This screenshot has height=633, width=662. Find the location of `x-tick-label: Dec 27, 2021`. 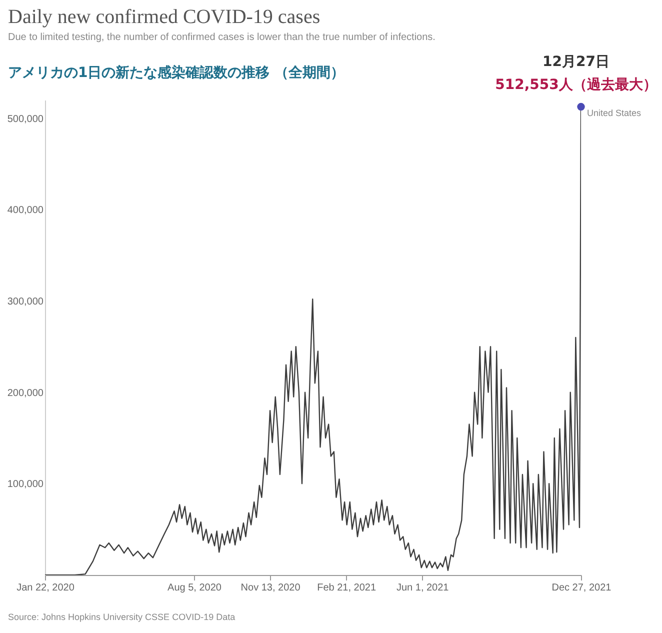

x-tick-label: Dec 27, 2021 is located at coordinates (582, 588).